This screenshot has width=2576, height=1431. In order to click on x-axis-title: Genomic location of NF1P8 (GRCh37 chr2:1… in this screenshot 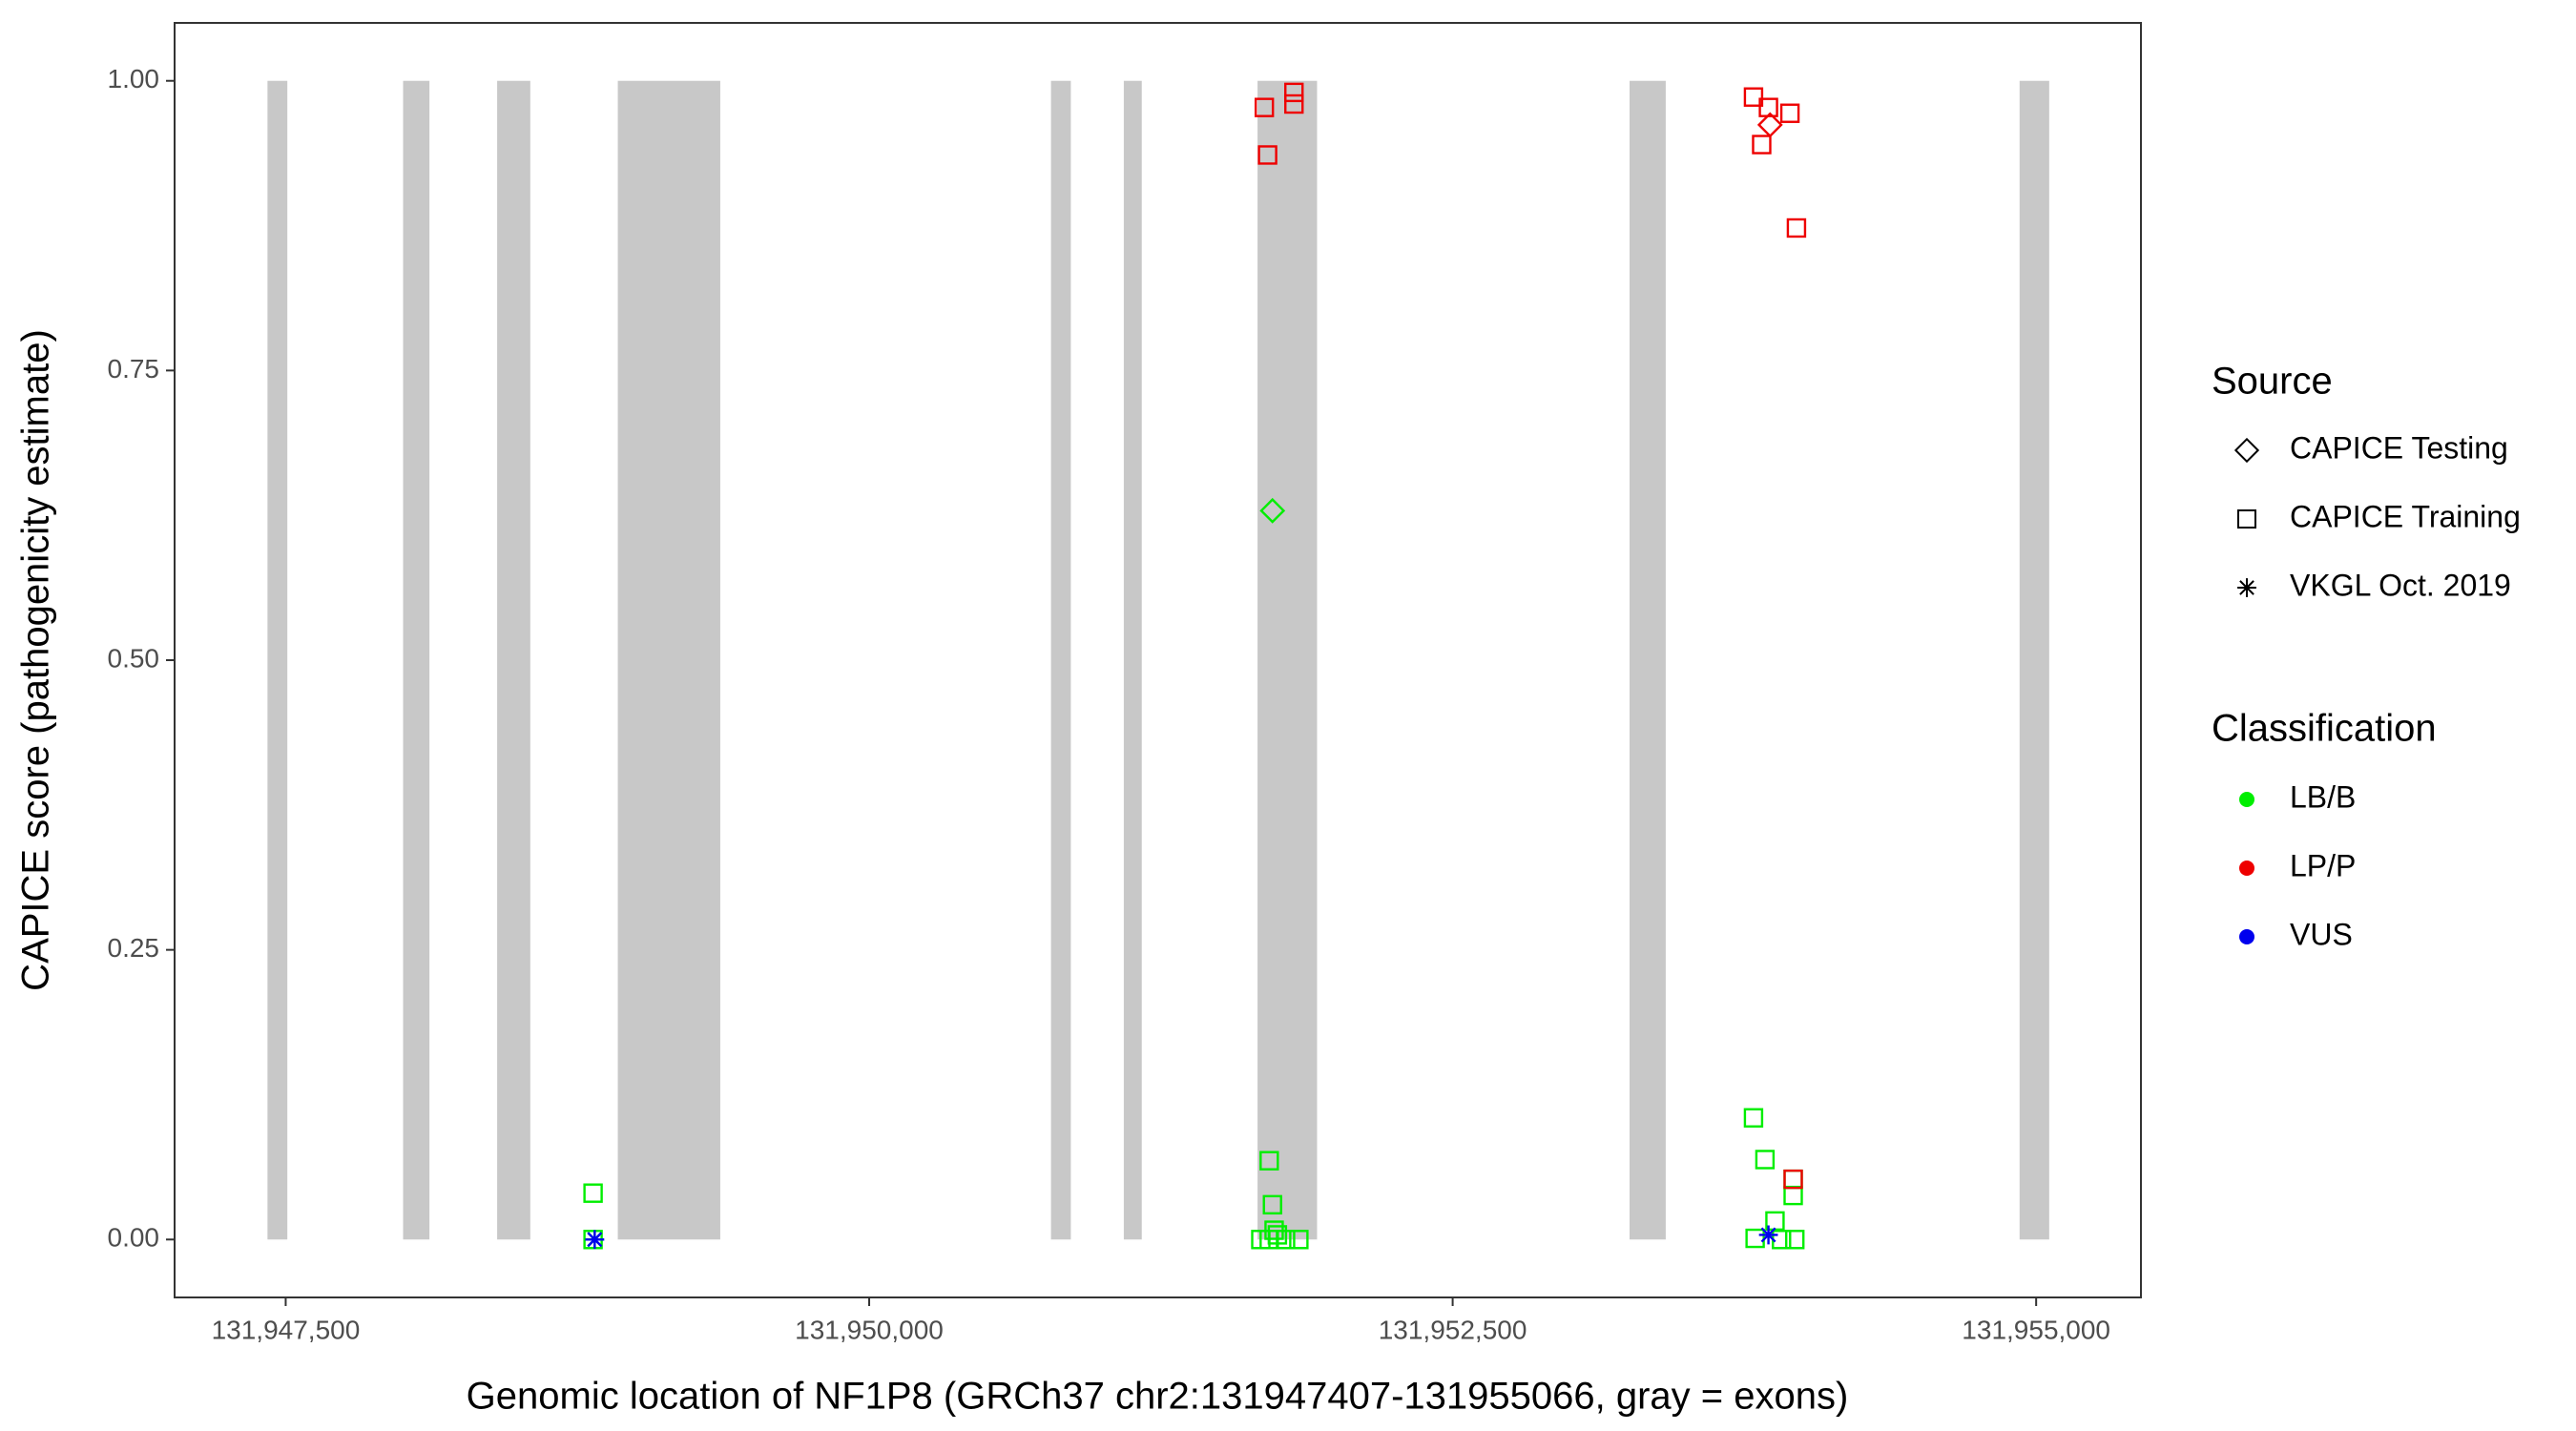, I will do `click(1158, 1397)`.